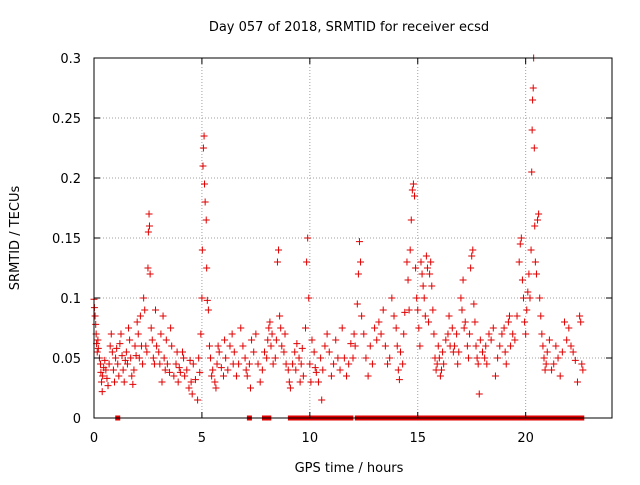 The height and width of the screenshot is (485, 640). Describe the element at coordinates (66, 119) in the screenshot. I see `y-tick-label: 0.25` at that location.